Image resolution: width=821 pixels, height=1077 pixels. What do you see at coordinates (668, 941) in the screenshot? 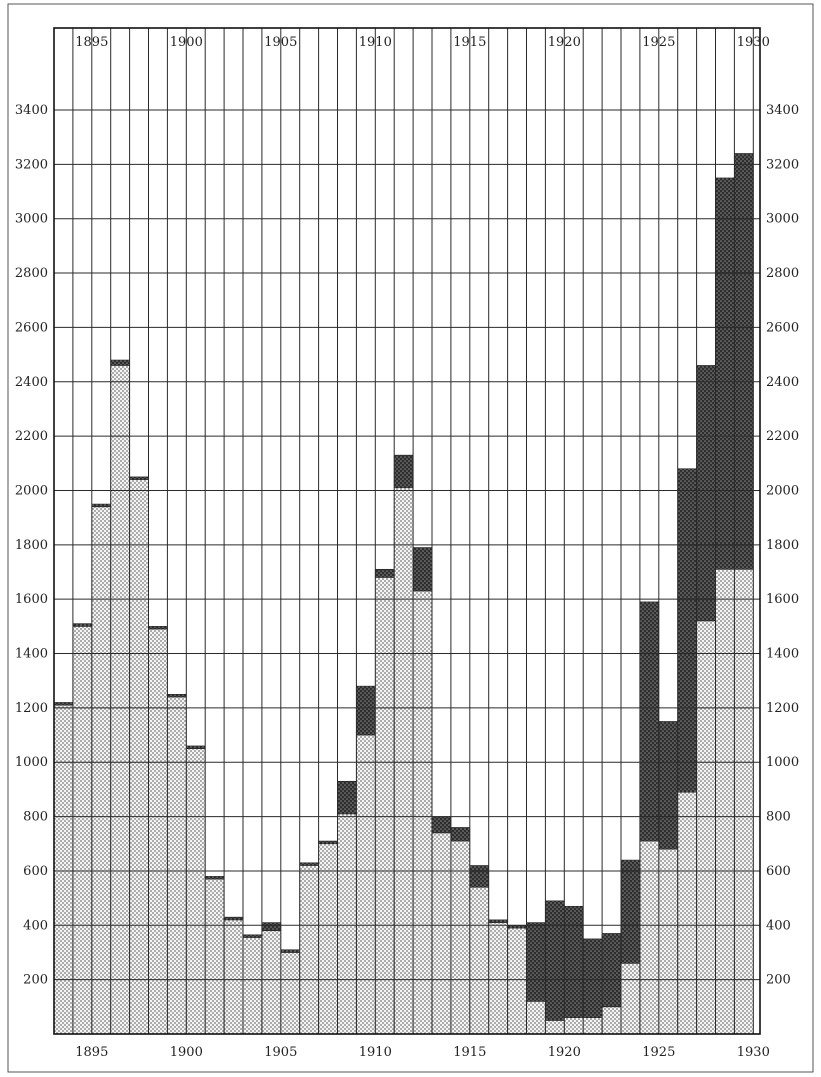
I see `bar-lower-1925` at bounding box center [668, 941].